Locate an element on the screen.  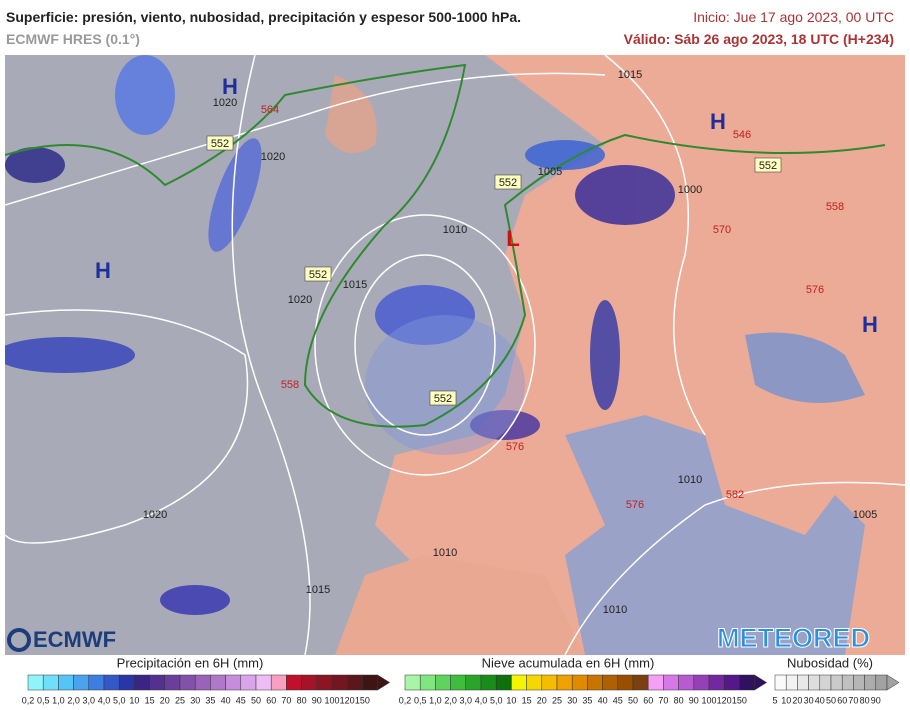
legend-label: 5,0 is located at coordinates (496, 700).